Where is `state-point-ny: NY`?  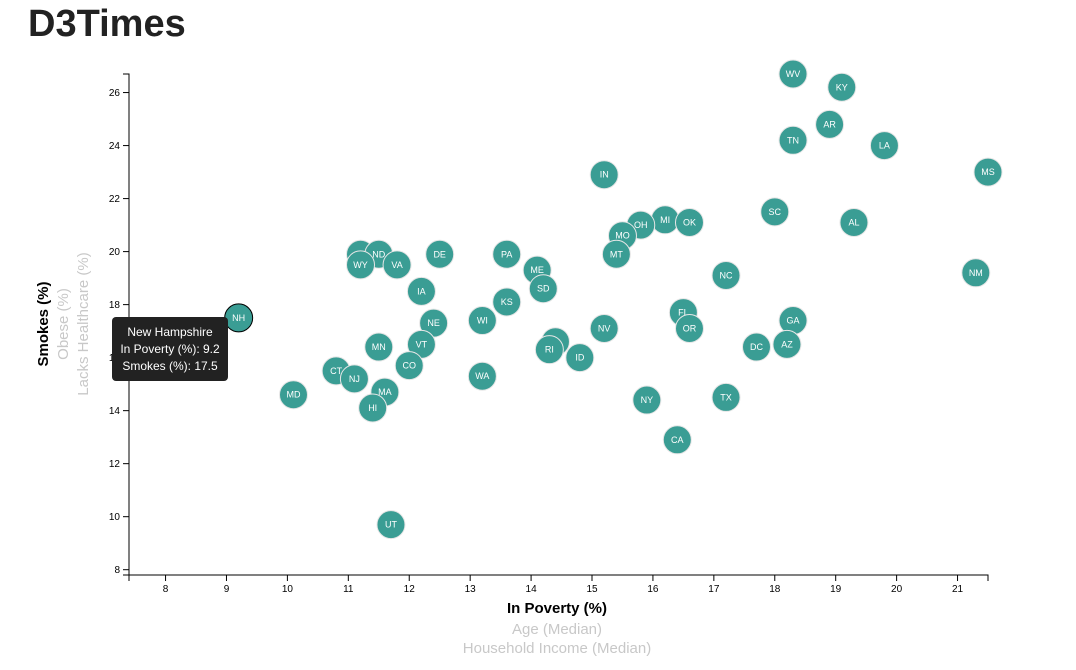 state-point-ny: NY is located at coordinates (647, 400).